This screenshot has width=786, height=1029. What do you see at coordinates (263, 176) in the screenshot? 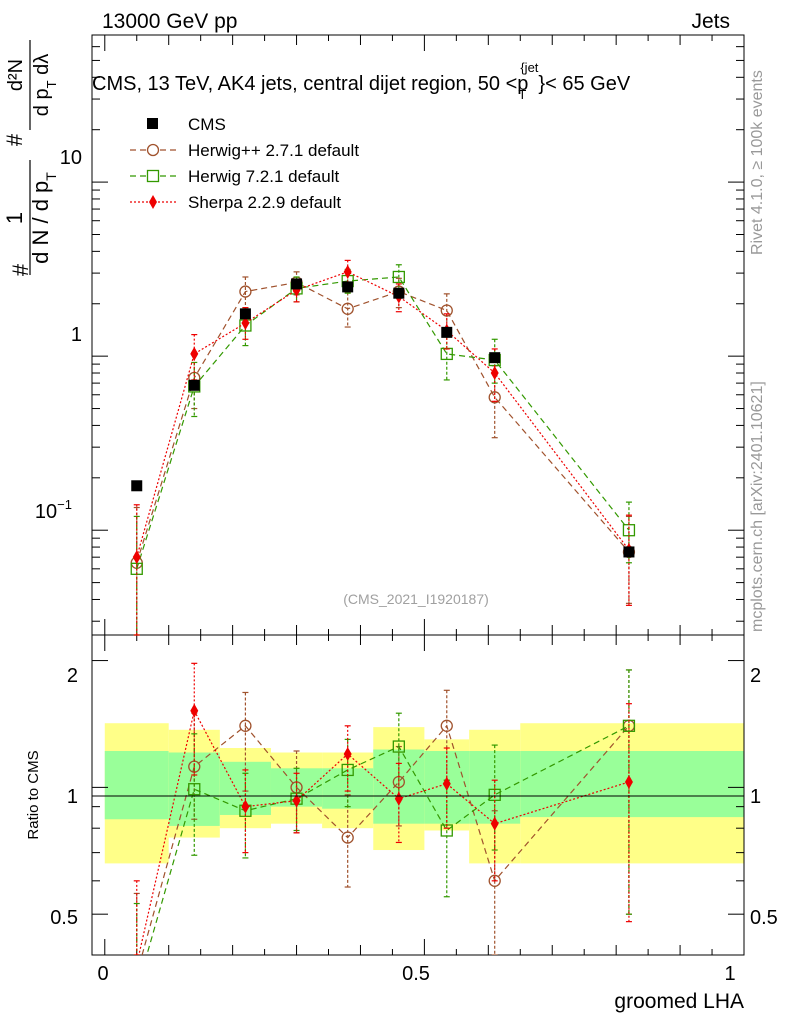
I see `legend-label-herwig7: Herwig 7.2.1 default` at bounding box center [263, 176].